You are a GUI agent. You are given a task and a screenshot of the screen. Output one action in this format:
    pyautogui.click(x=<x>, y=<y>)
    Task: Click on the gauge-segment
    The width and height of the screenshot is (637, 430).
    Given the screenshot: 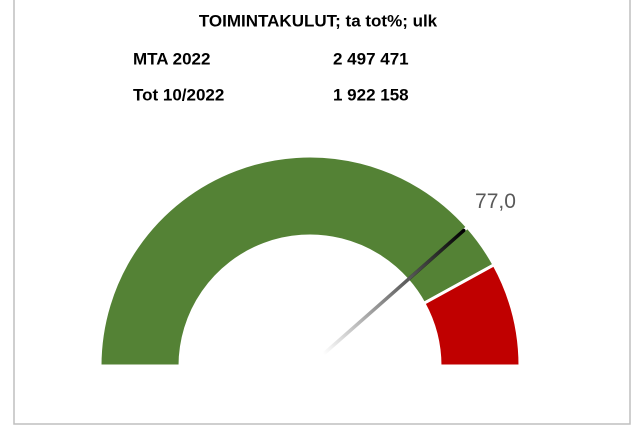 What is the action you would take?
    pyautogui.click(x=471, y=315)
    